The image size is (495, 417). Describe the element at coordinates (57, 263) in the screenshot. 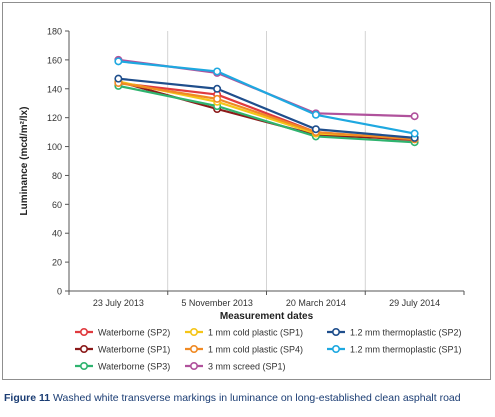

I see `y-tick-label: 20` at that location.